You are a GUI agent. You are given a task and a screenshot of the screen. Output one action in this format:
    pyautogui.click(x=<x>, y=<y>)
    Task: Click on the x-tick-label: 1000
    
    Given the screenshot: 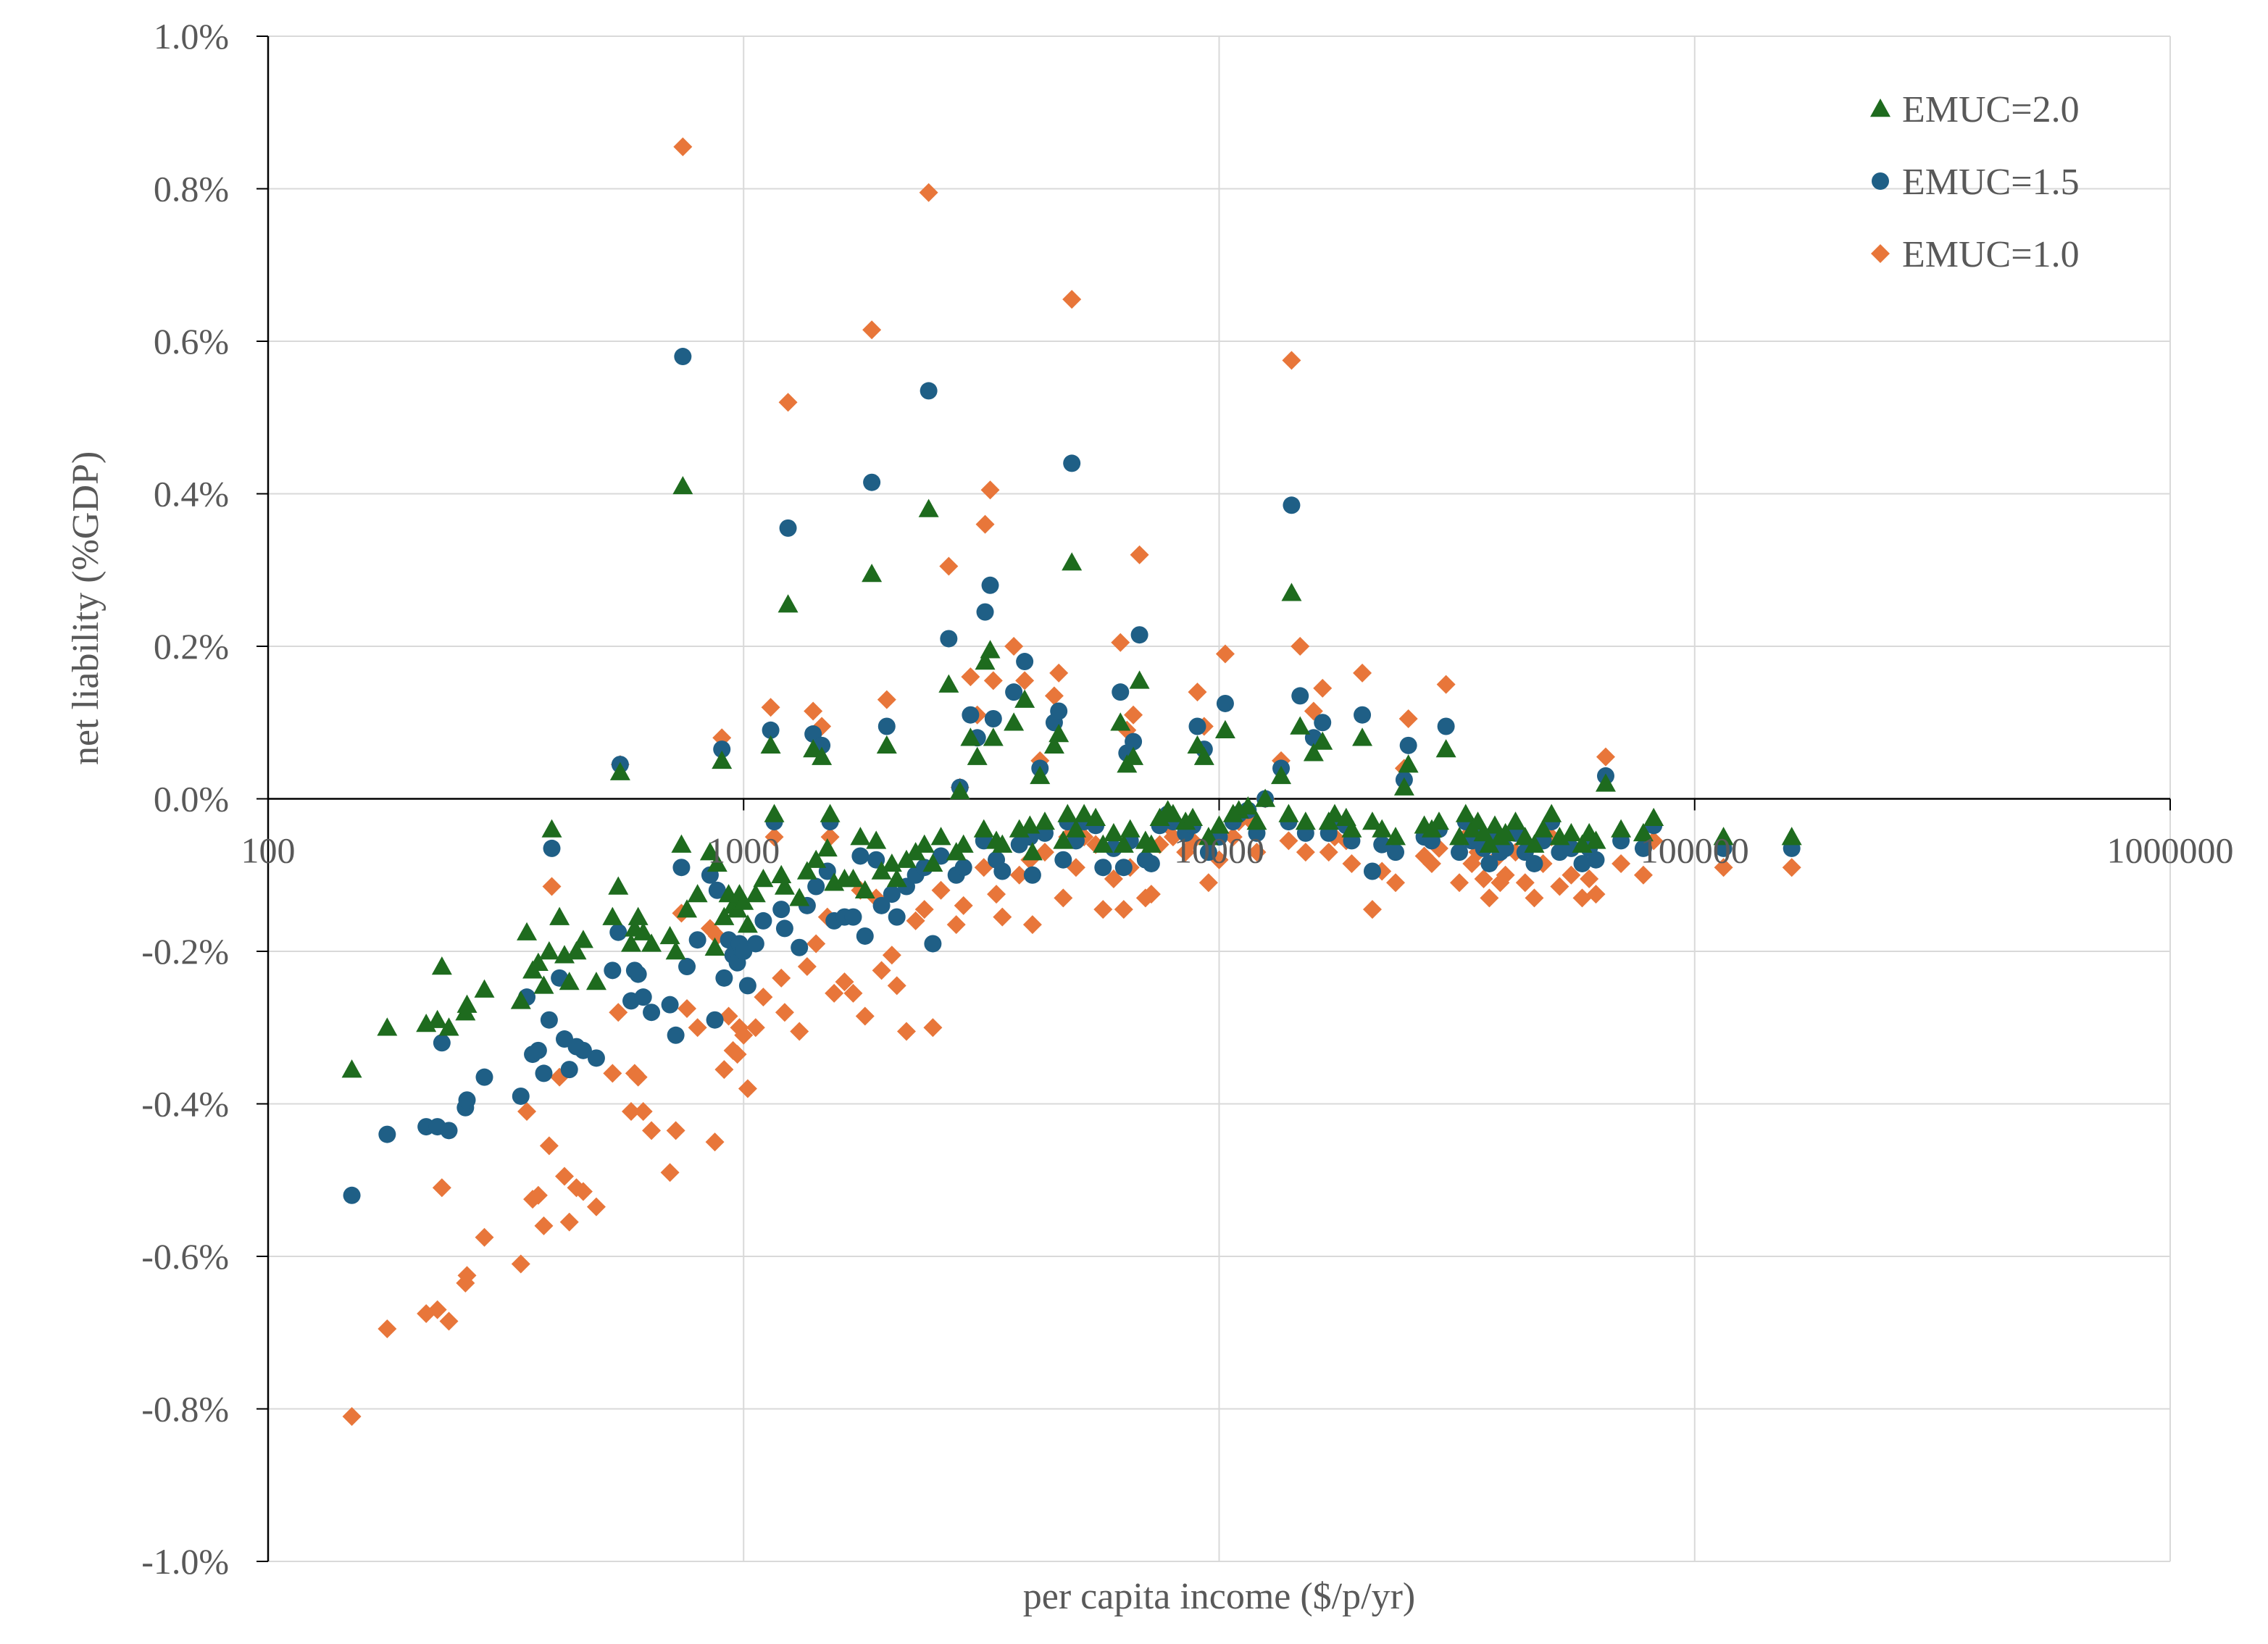 What is the action you would take?
    pyautogui.click(x=743, y=850)
    